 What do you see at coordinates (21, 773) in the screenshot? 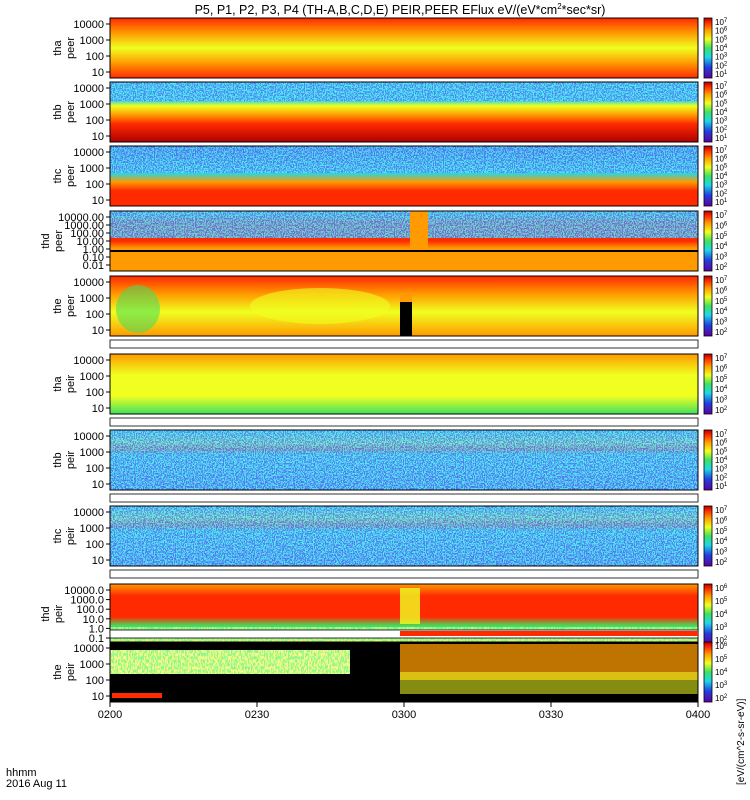
I see `x-axis-caption: hhmm` at bounding box center [21, 773].